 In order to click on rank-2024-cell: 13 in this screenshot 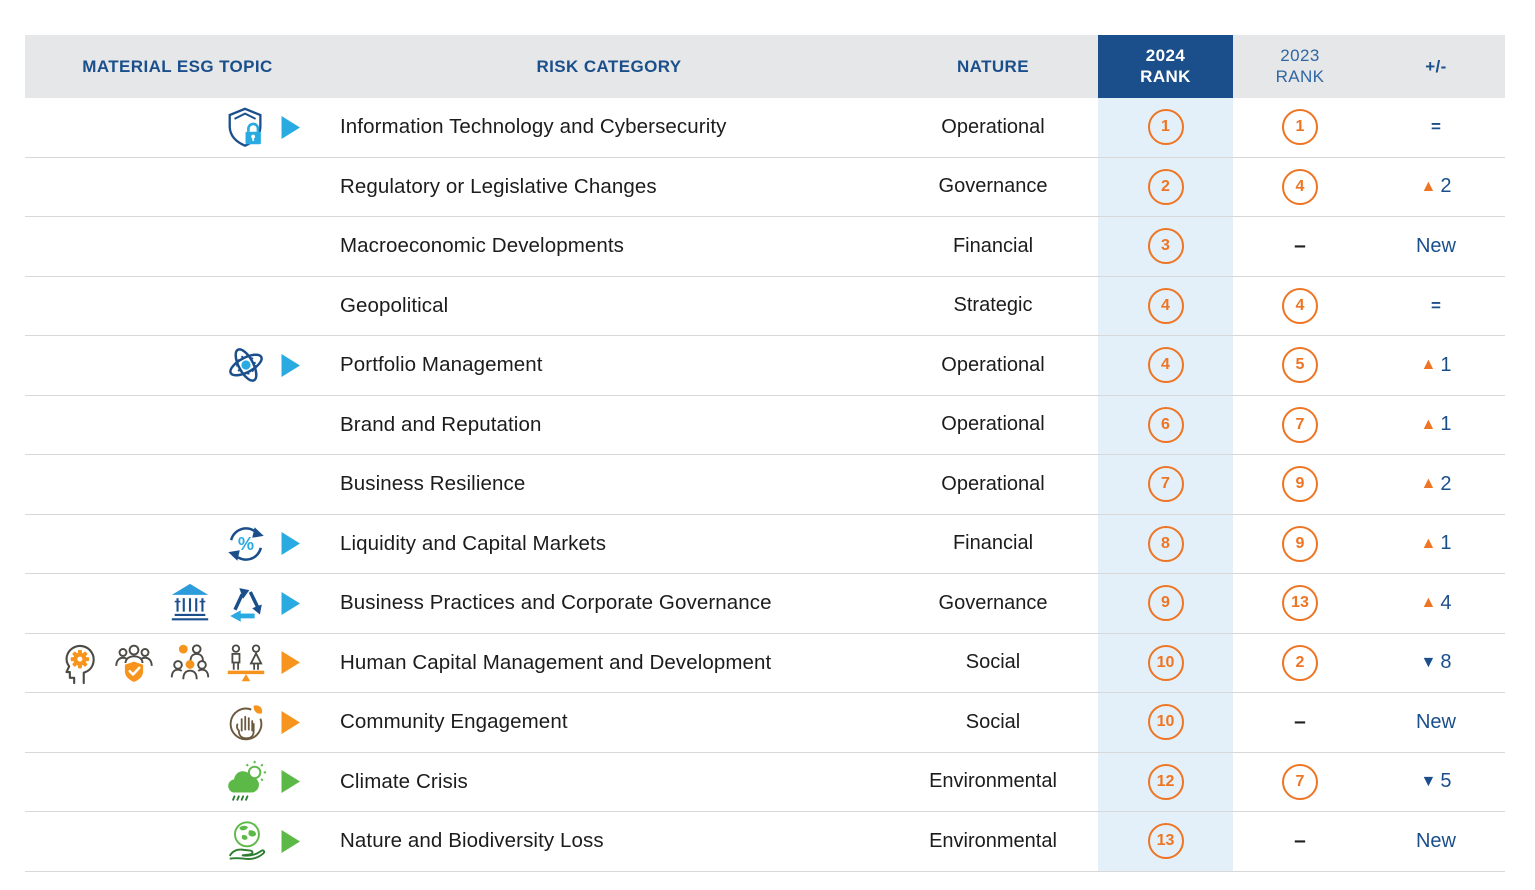, I will do `click(1165, 841)`.